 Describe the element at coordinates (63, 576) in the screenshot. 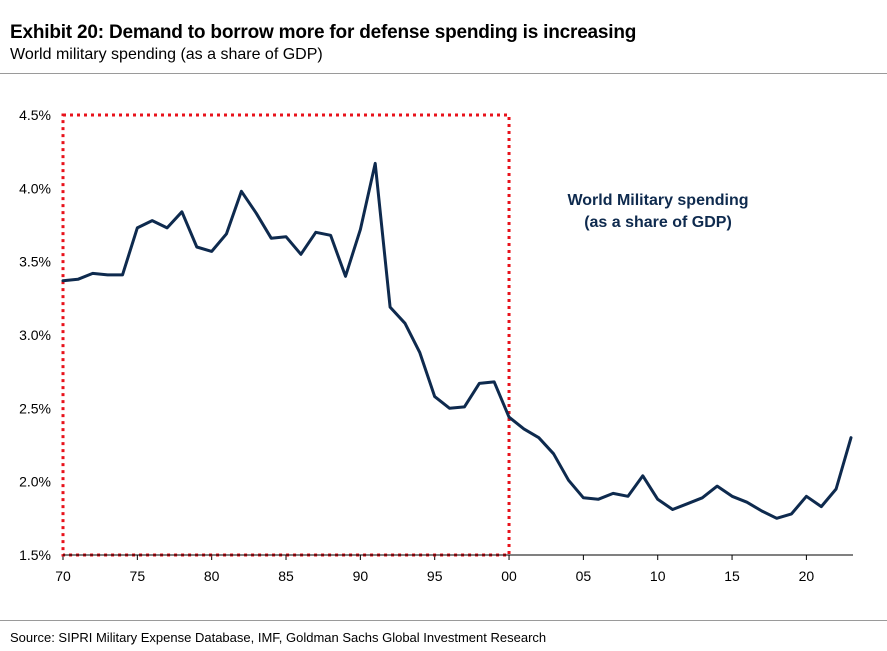

I see `x-tick-label: 70` at that location.